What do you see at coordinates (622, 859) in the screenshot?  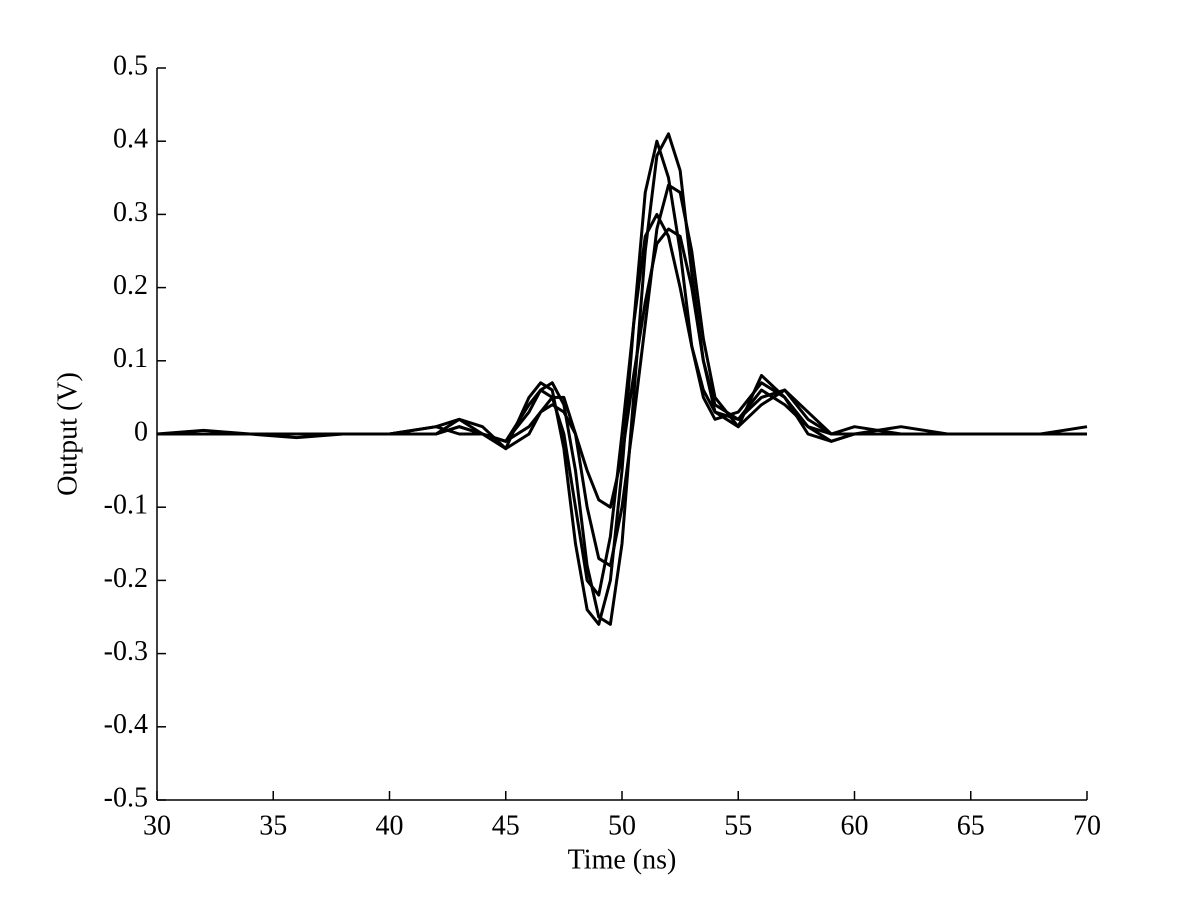 I see `x-axis-label: Time (ns)` at bounding box center [622, 859].